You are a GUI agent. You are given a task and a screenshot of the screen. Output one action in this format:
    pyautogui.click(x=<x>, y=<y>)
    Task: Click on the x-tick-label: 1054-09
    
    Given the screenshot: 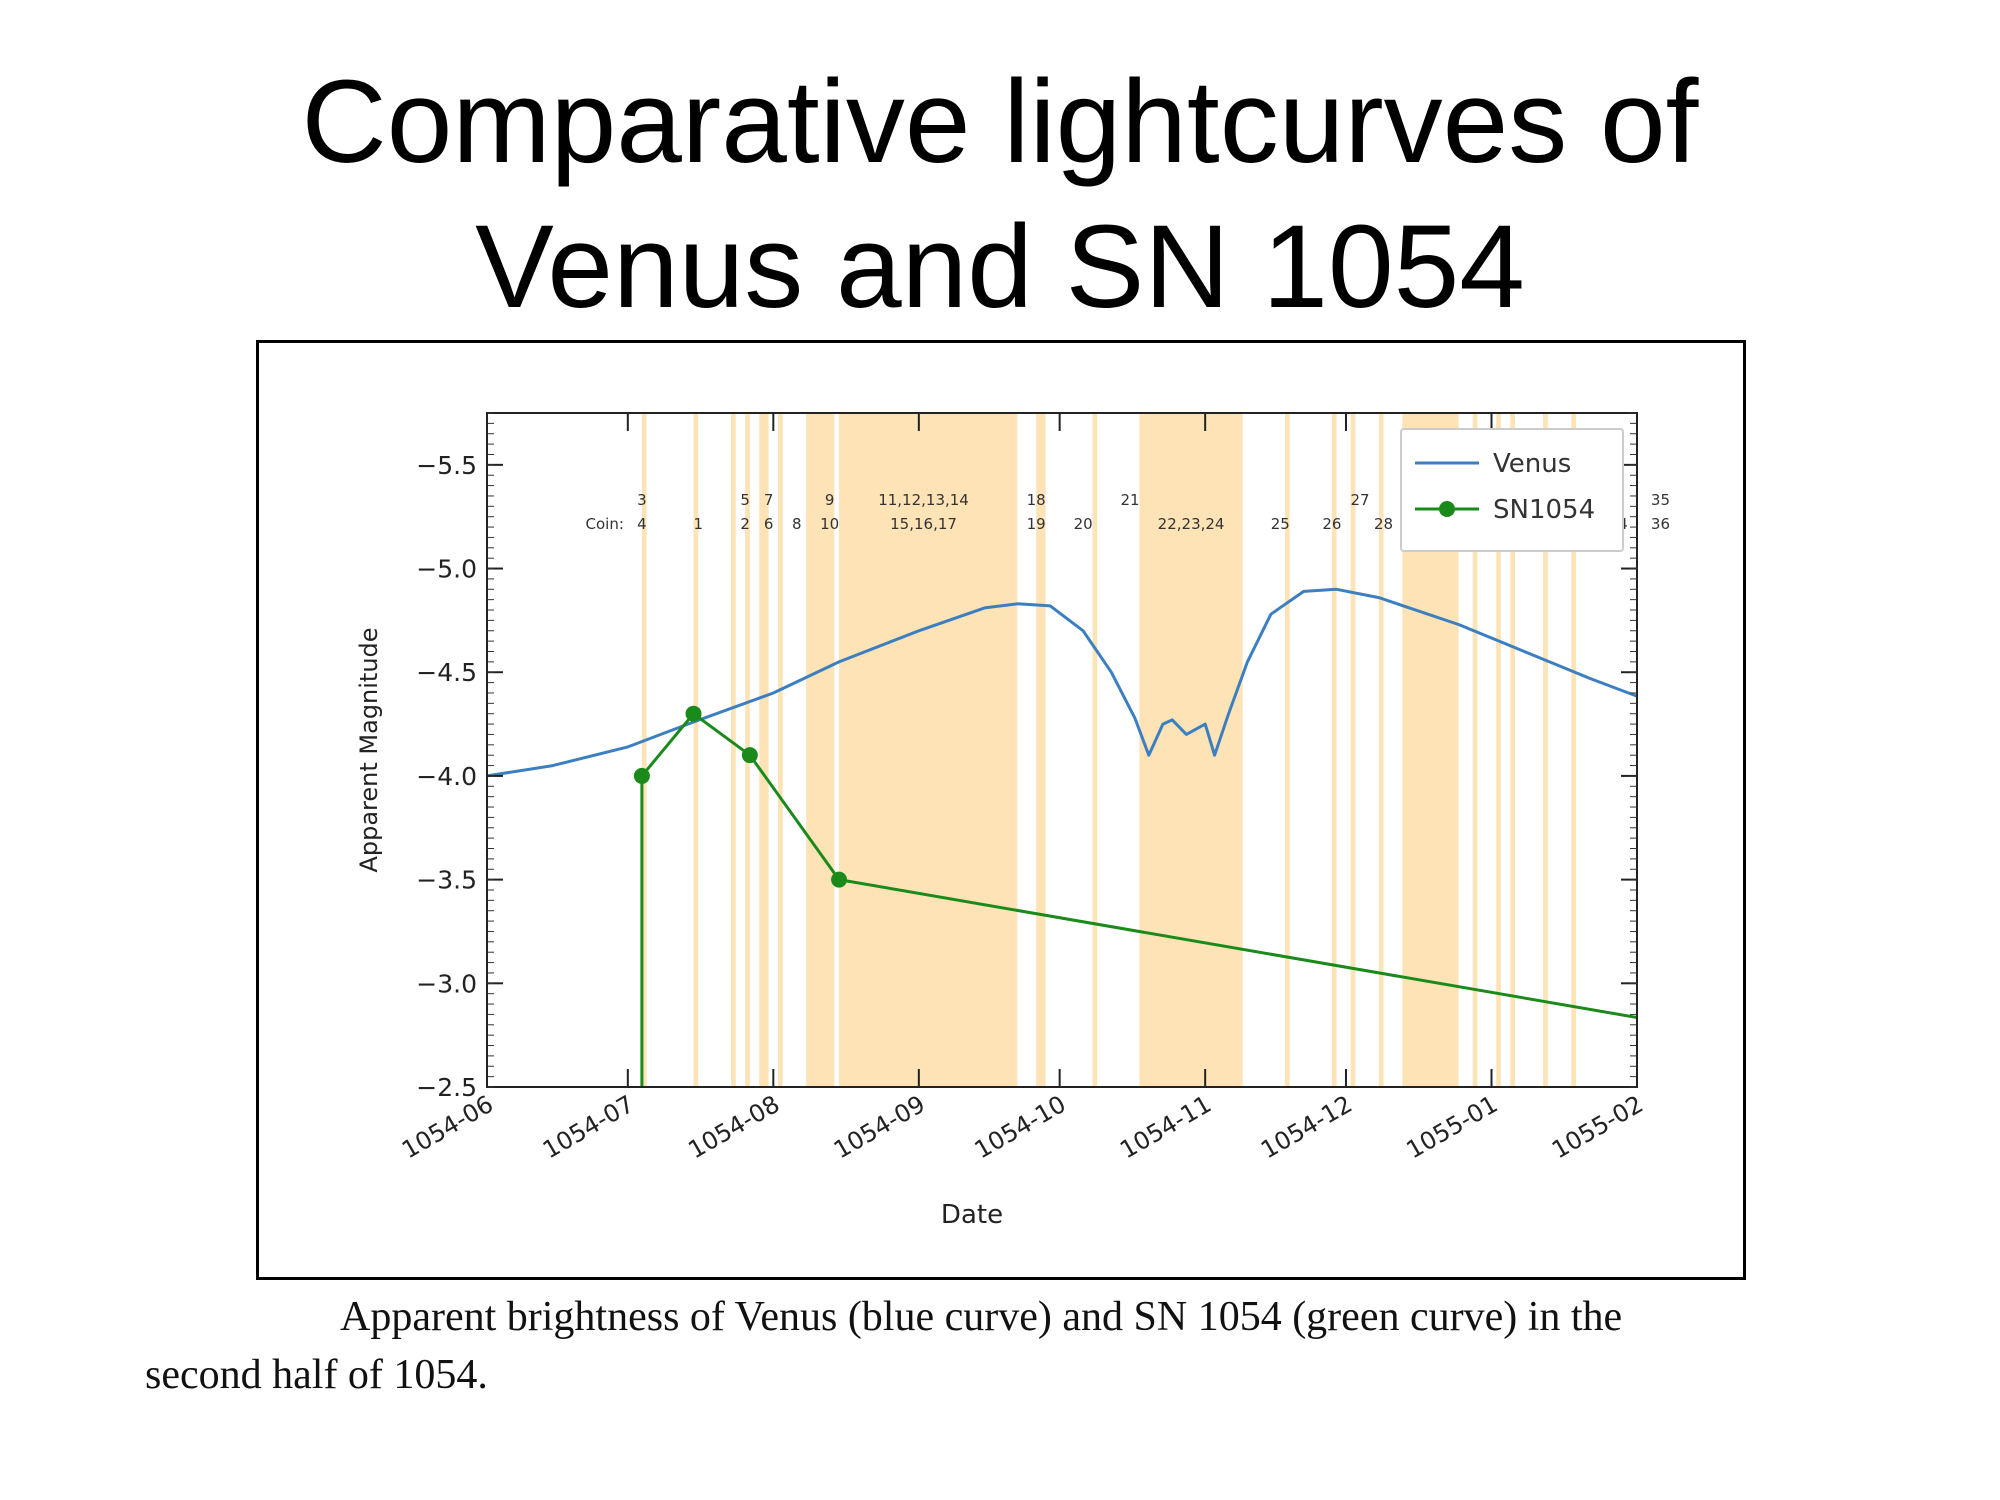 What is the action you would take?
    pyautogui.click(x=879, y=1127)
    